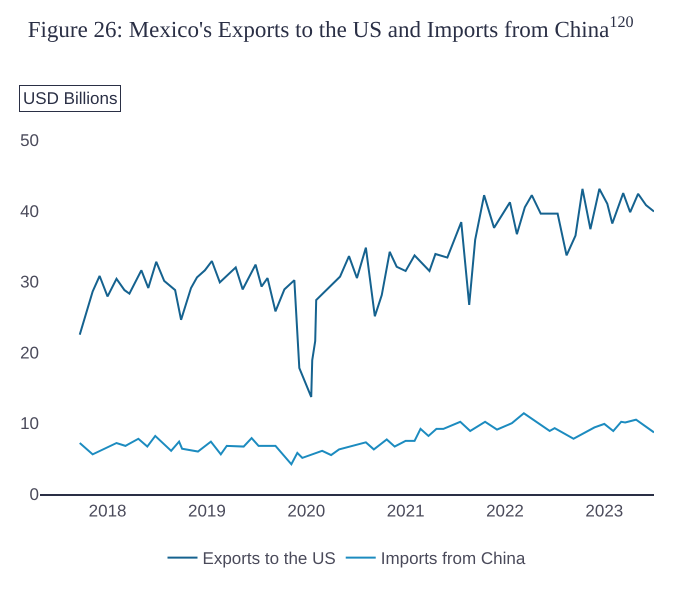 Image resolution: width=694 pixels, height=594 pixels. What do you see at coordinates (34, 494) in the screenshot?
I see `y-tick-label: 0` at bounding box center [34, 494].